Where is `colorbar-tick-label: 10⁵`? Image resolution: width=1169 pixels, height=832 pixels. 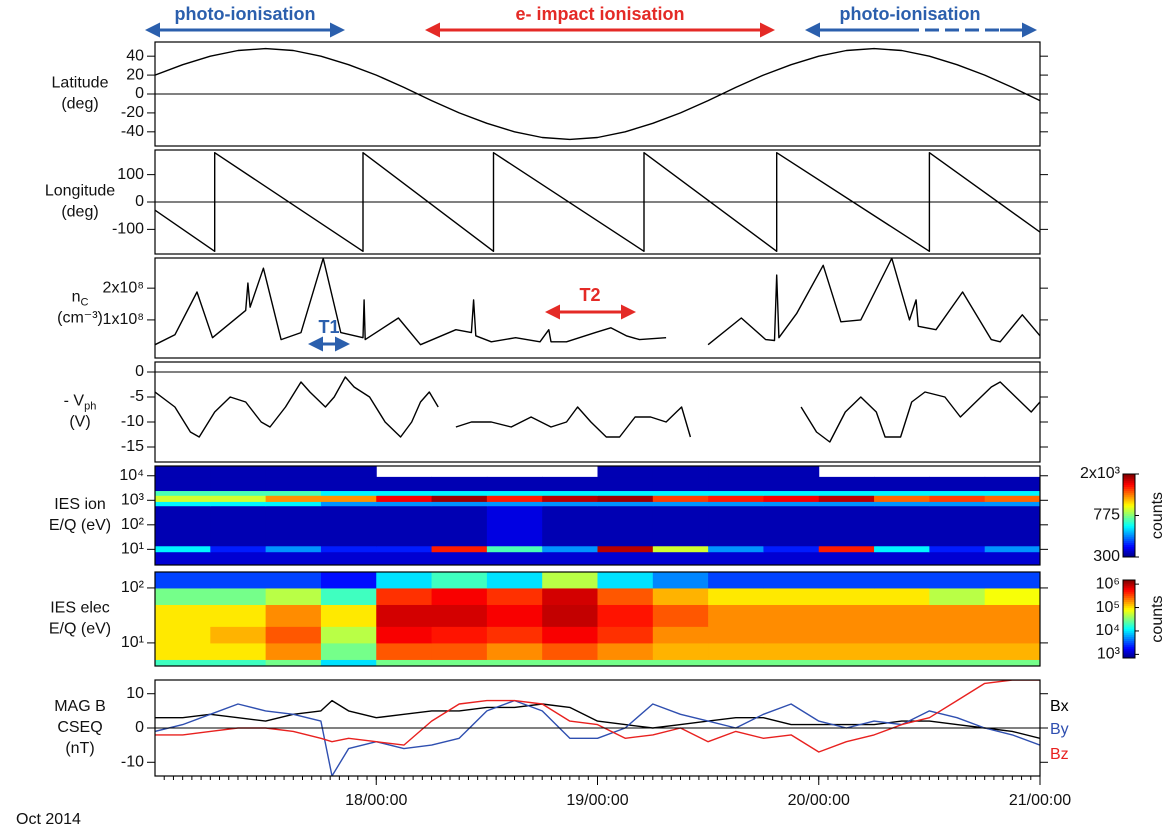 colorbar-tick-label: 10⁵ is located at coordinates (1108, 607).